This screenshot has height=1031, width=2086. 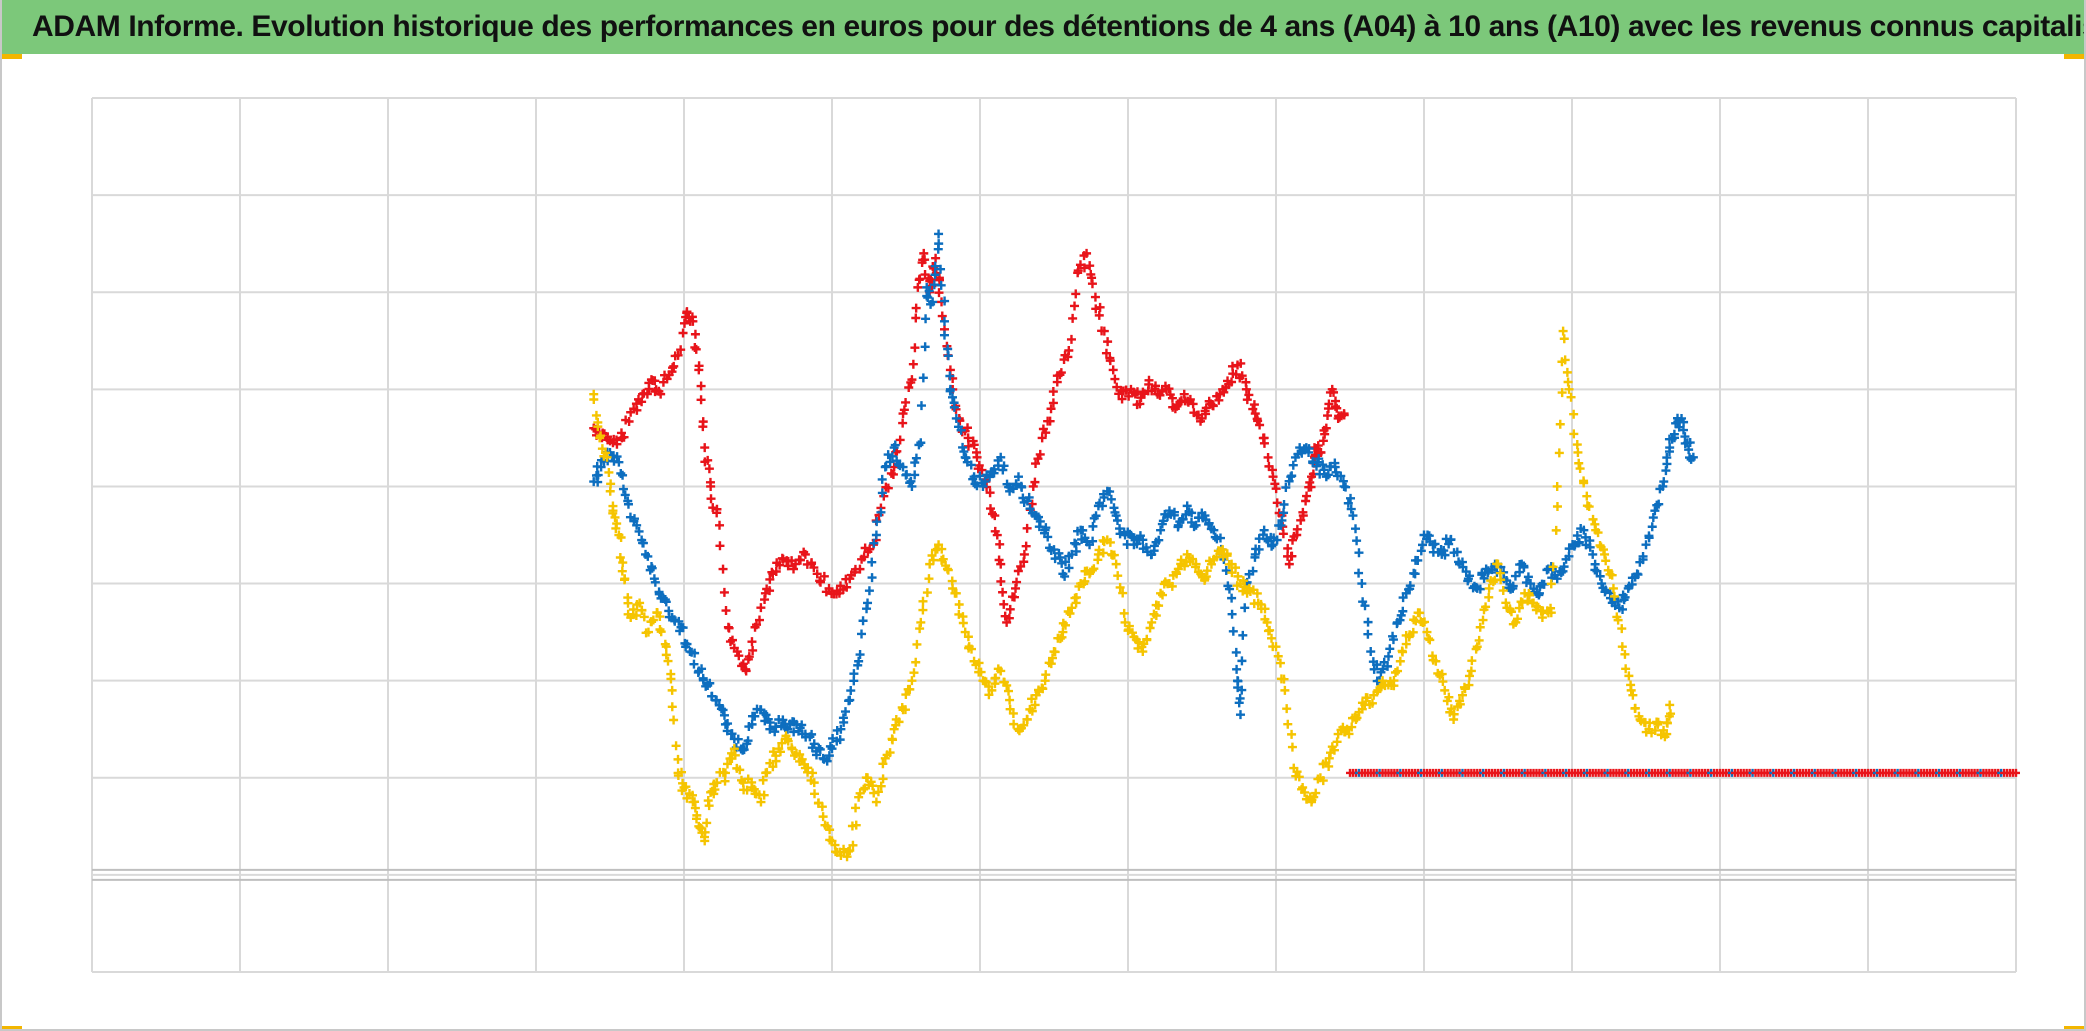 What do you see at coordinates (2075, 56) in the screenshot?
I see `corner-accent-top-right` at bounding box center [2075, 56].